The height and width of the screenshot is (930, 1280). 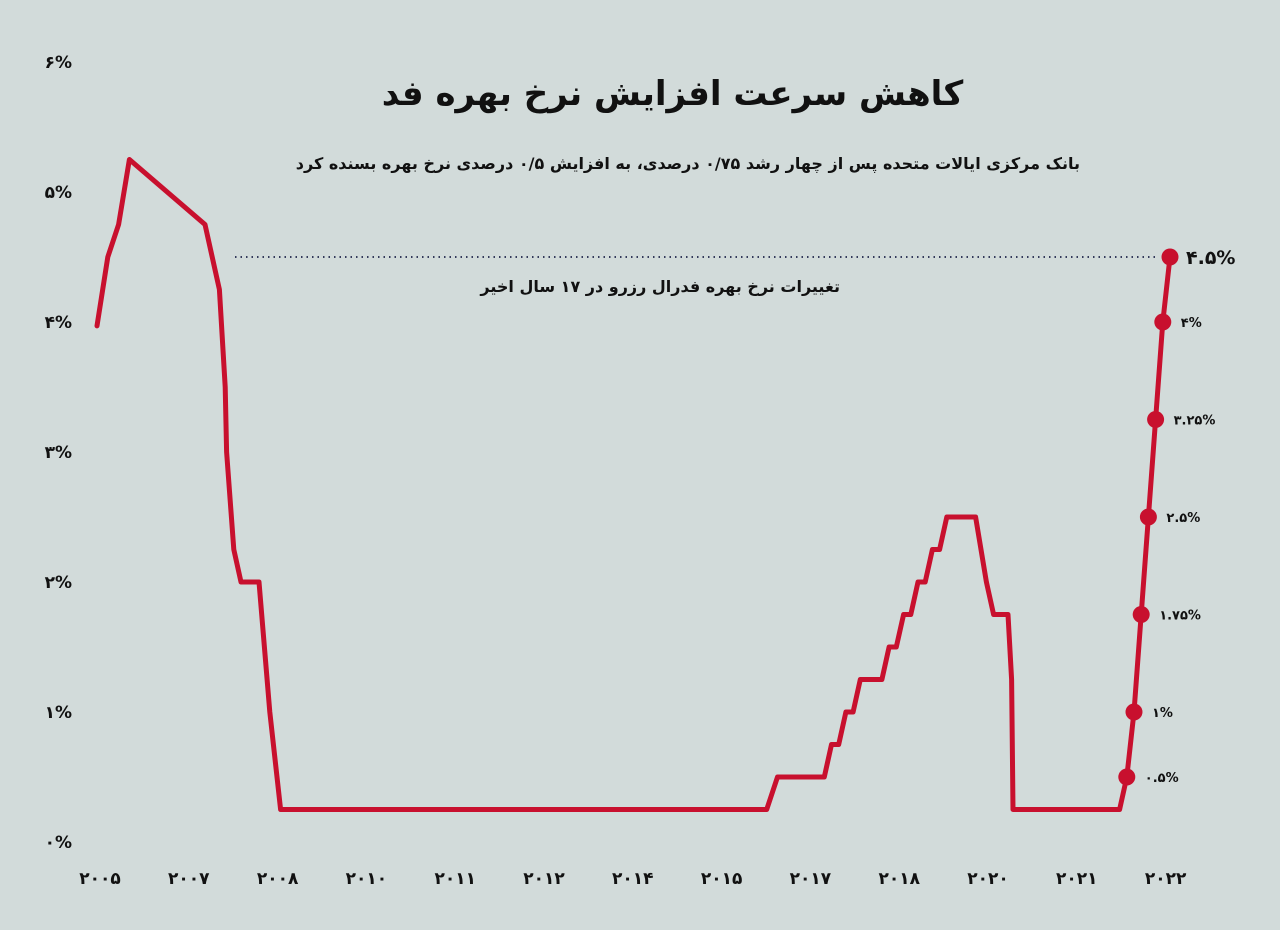 I want to click on x-tick-label: ۲۰۱۴, so click(x=633, y=879).